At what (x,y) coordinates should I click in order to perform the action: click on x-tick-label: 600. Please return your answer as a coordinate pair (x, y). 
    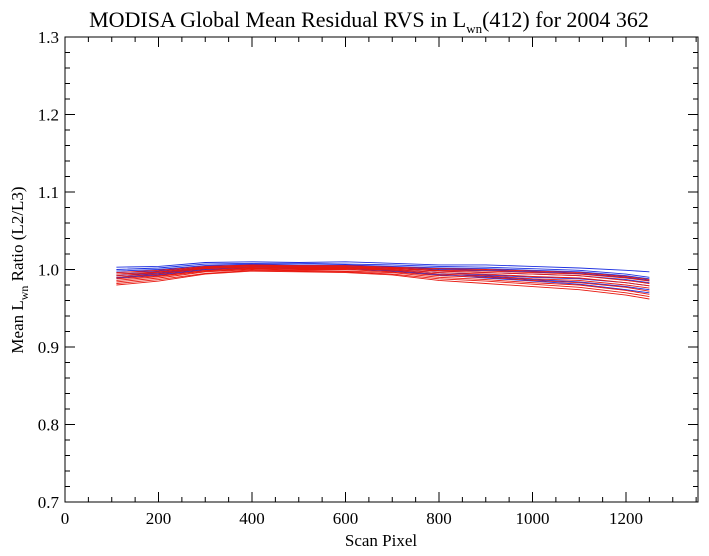
    Looking at the image, I should click on (346, 518).